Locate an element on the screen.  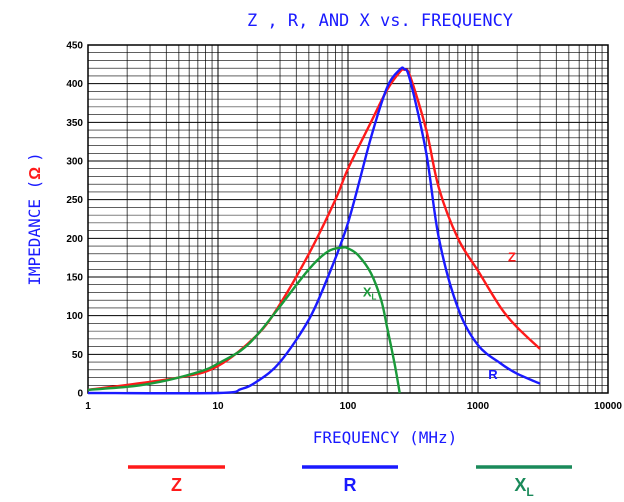
y-tick-label: 100 is located at coordinates (74, 316).